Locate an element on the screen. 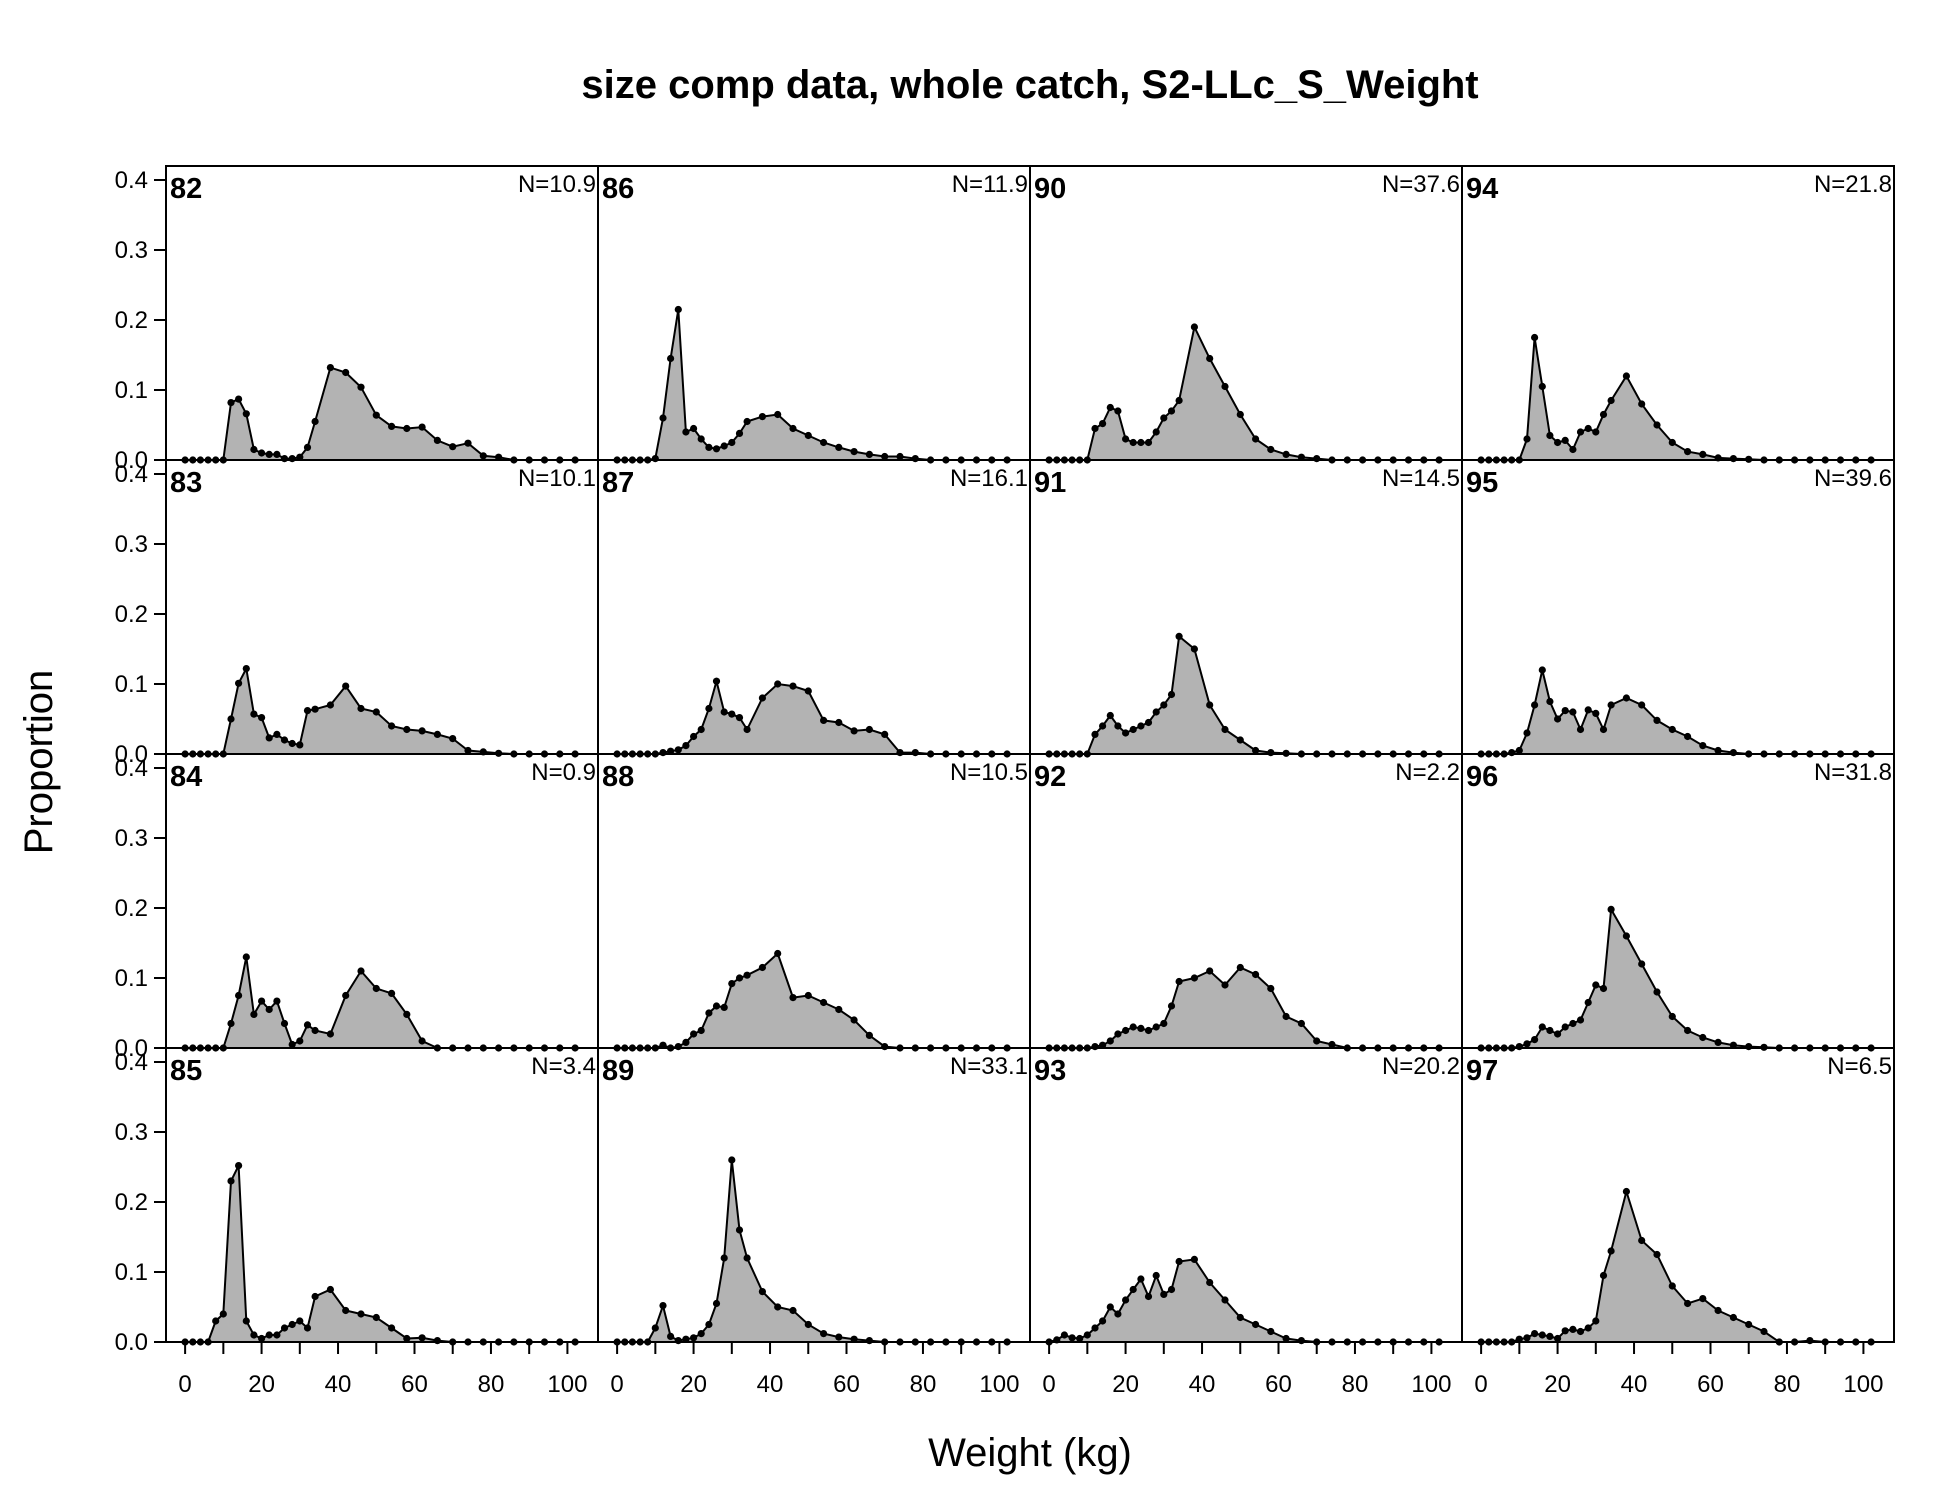 This screenshot has height=1500, width=1950. y-tick-label: 0.1 is located at coordinates (131, 1272).